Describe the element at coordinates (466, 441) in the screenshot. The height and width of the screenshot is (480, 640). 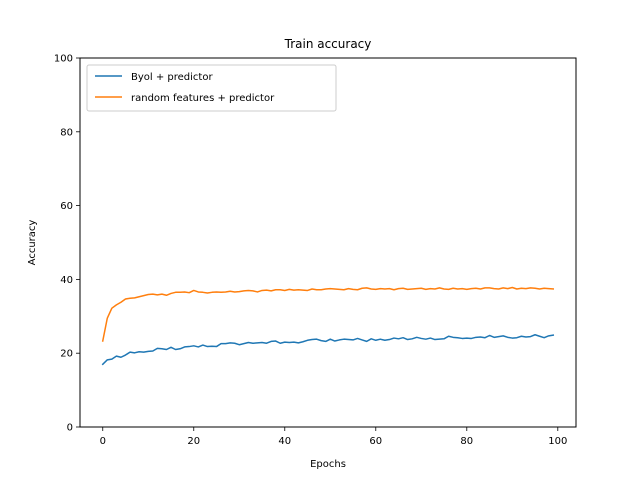
I see `x-tick-label-80: 80` at that location.